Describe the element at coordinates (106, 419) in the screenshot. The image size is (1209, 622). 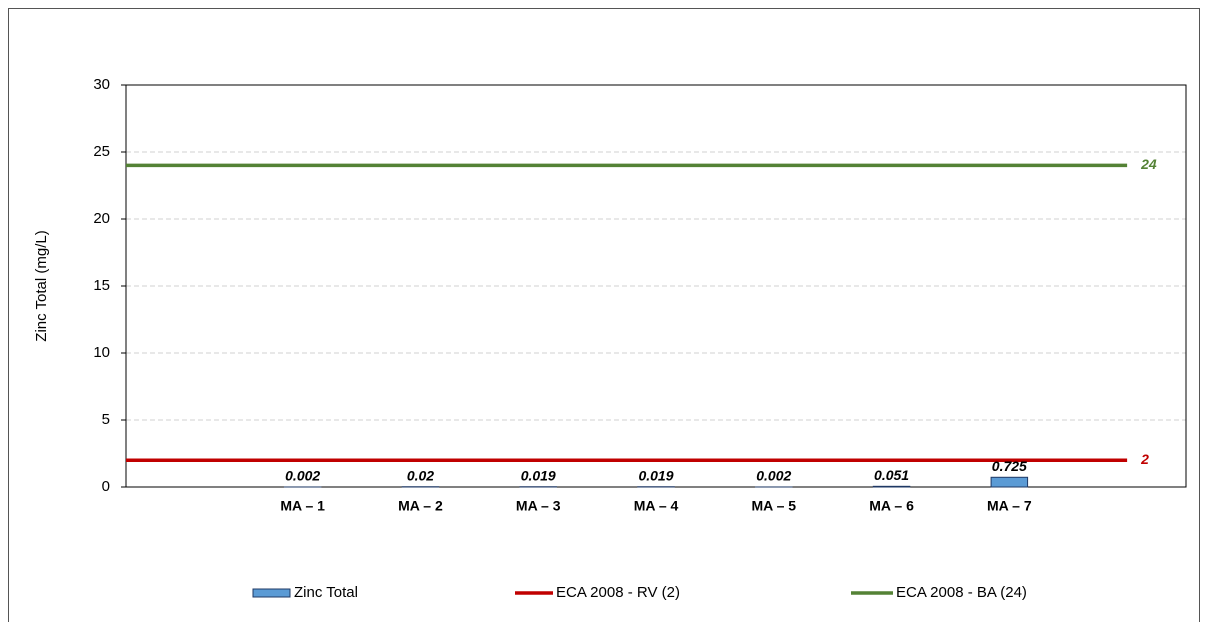
I see `y-tick-label: 5` at that location.